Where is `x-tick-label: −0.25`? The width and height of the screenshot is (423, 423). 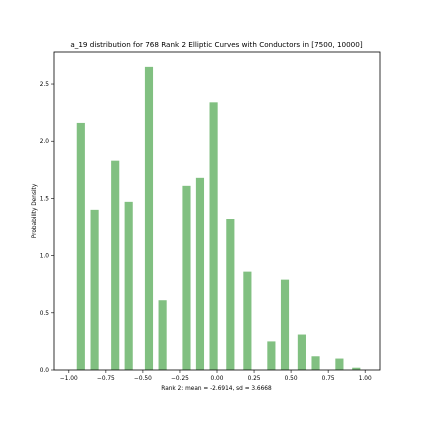 x-tick-label: −0.25 is located at coordinates (180, 379).